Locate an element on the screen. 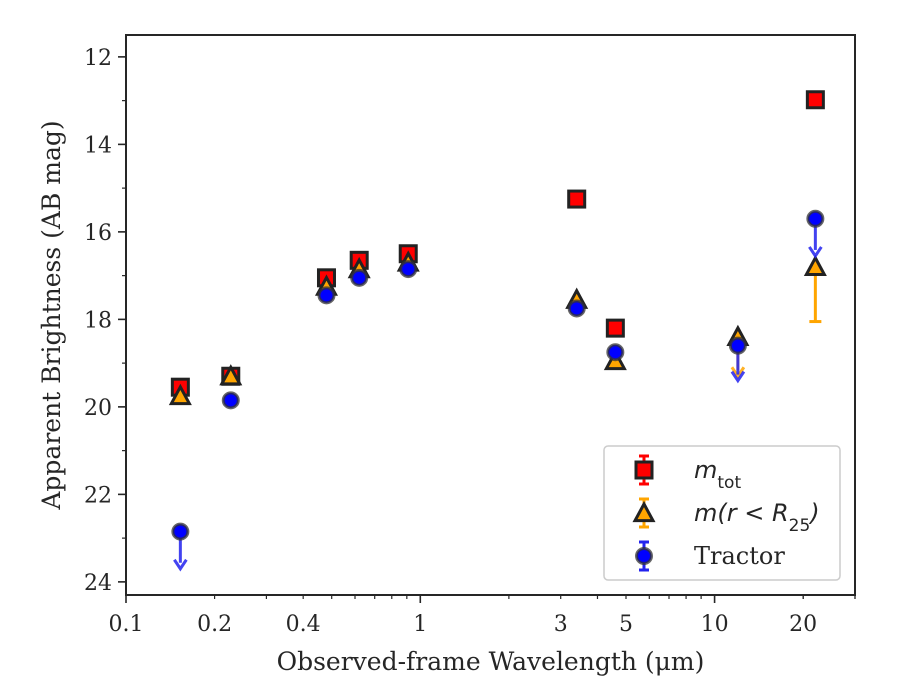 Image resolution: width=900 pixels, height=700 pixels. legend-entry-square: mtot is located at coordinates (687, 473).